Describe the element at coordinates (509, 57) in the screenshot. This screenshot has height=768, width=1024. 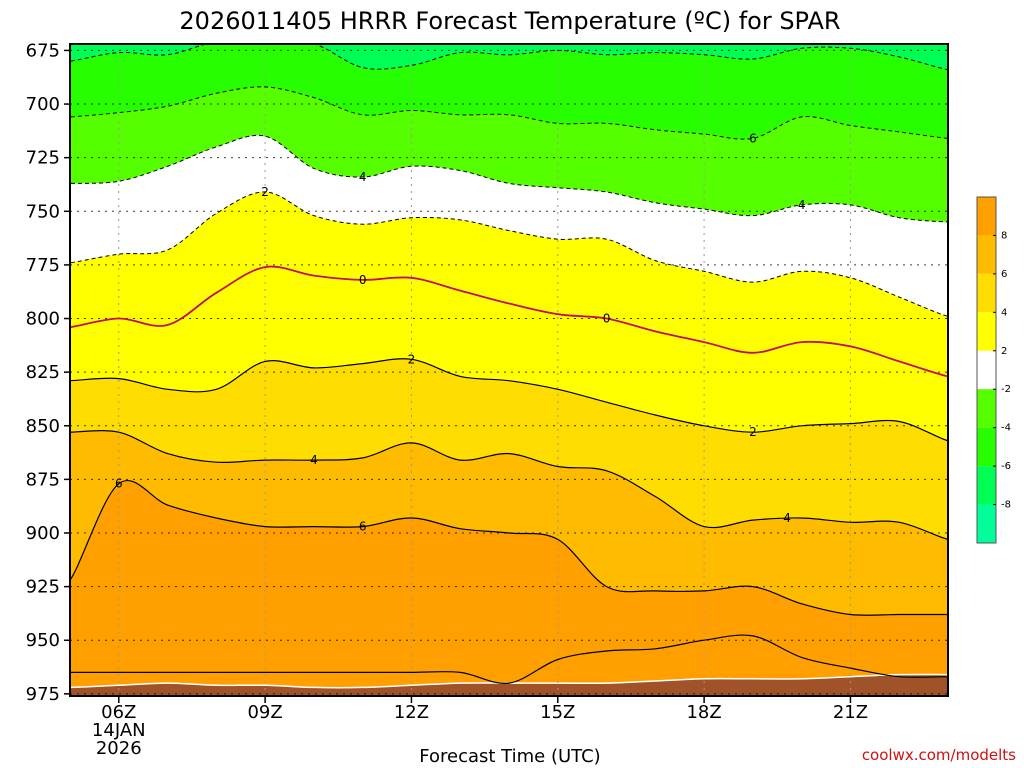
I see `isotherm--8` at that location.